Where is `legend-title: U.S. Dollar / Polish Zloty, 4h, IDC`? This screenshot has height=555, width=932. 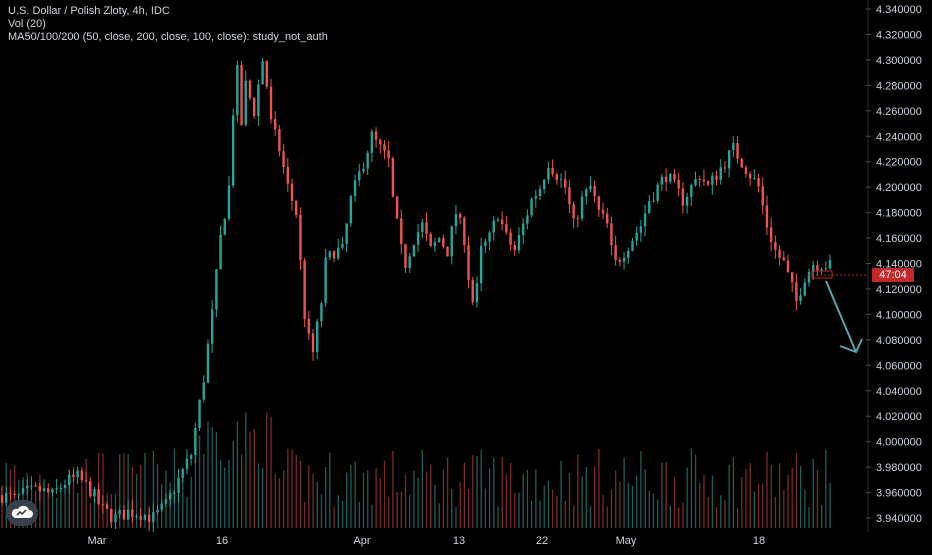
legend-title: U.S. Dollar / Polish Zloty, 4h, IDC is located at coordinates (89, 11).